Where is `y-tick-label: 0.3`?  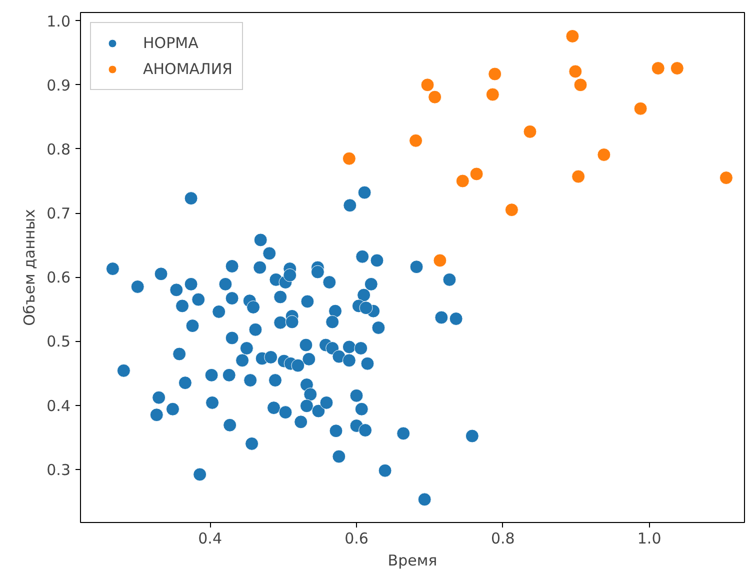 y-tick-label: 0.3 is located at coordinates (58, 469).